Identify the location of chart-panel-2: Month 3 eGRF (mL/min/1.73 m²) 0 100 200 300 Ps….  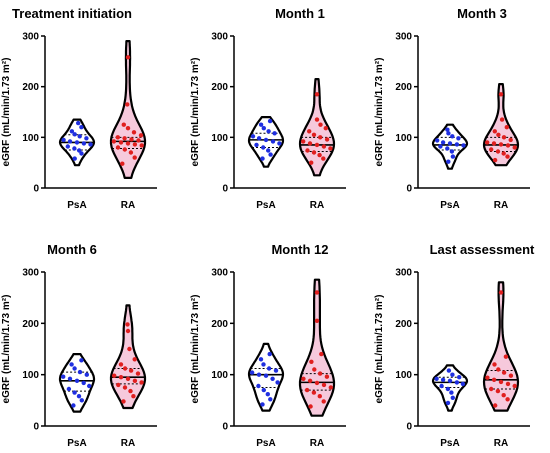
(452, 108).